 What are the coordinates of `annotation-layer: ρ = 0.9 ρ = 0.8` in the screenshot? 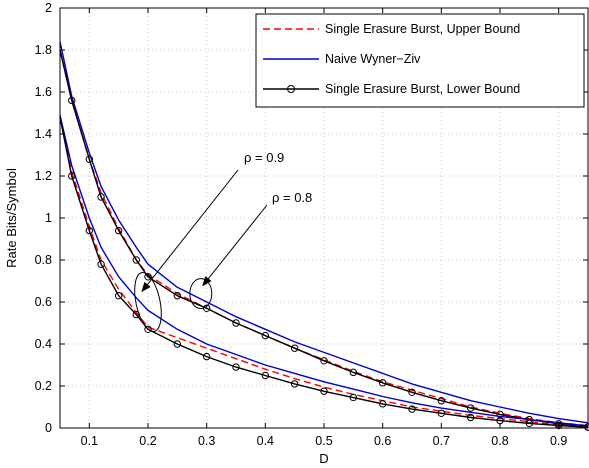 It's located at (223, 241).